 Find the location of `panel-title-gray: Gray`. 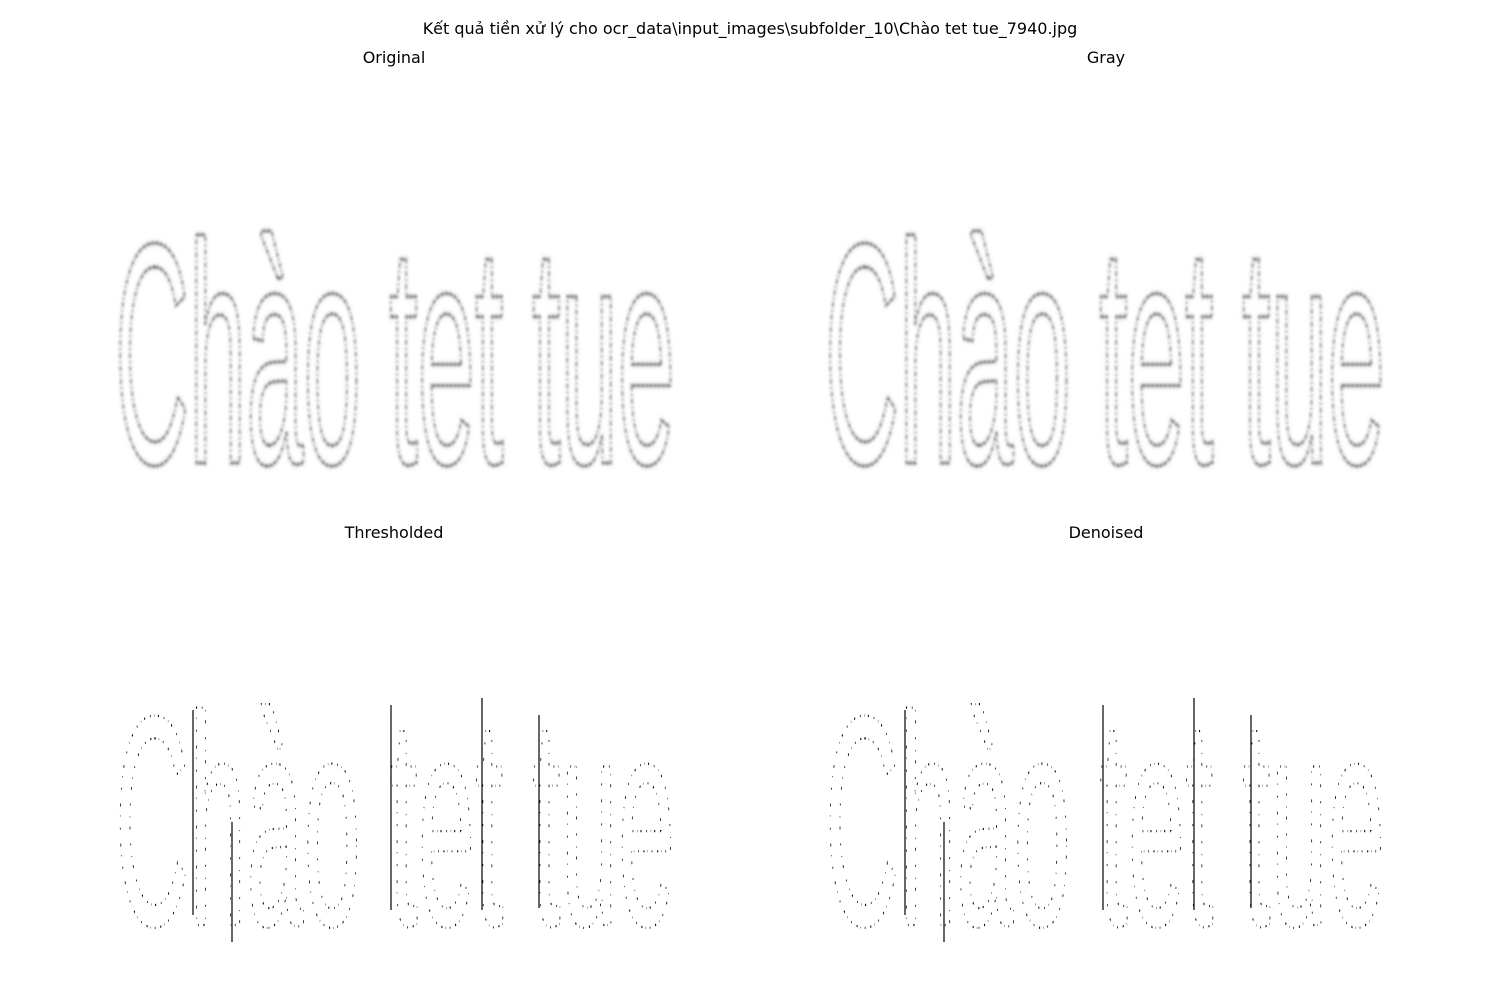

panel-title-gray: Gray is located at coordinates (1106, 57).